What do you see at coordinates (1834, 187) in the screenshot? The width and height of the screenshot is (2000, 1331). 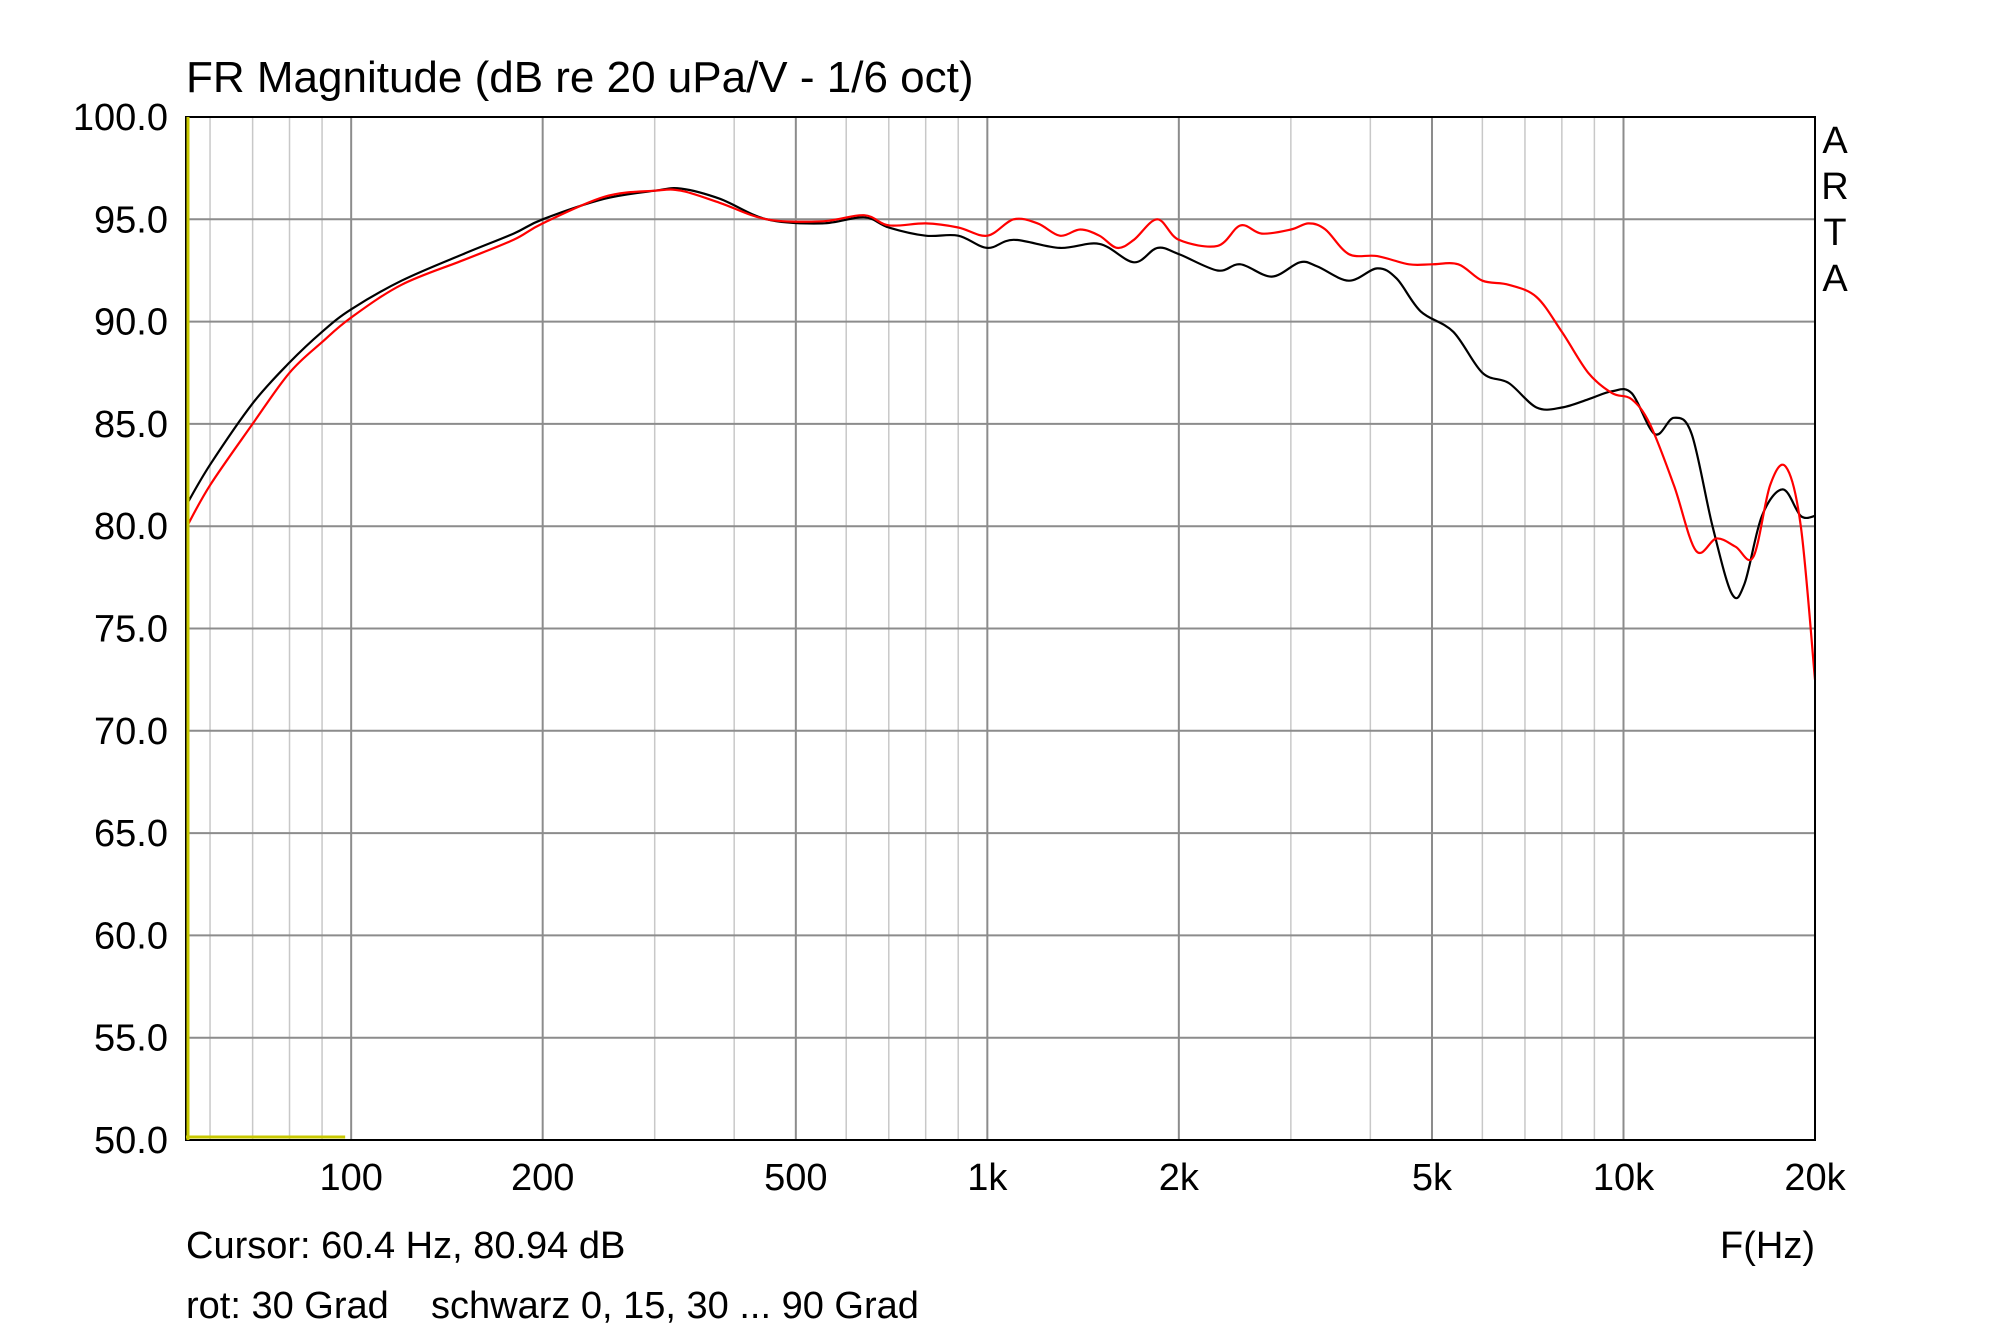 I see `brand-letter: R` at bounding box center [1834, 187].